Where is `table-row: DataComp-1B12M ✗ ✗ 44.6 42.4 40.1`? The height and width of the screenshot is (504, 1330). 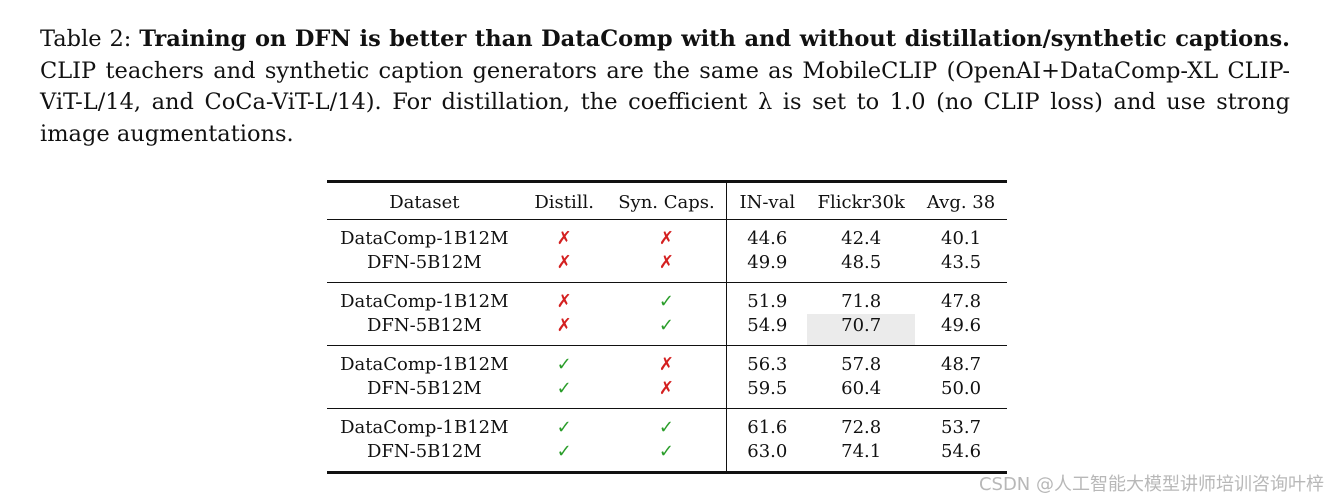
table-row: DataComp-1B12M ✗ ✗ 44.6 42.4 40.1 is located at coordinates (667, 235).